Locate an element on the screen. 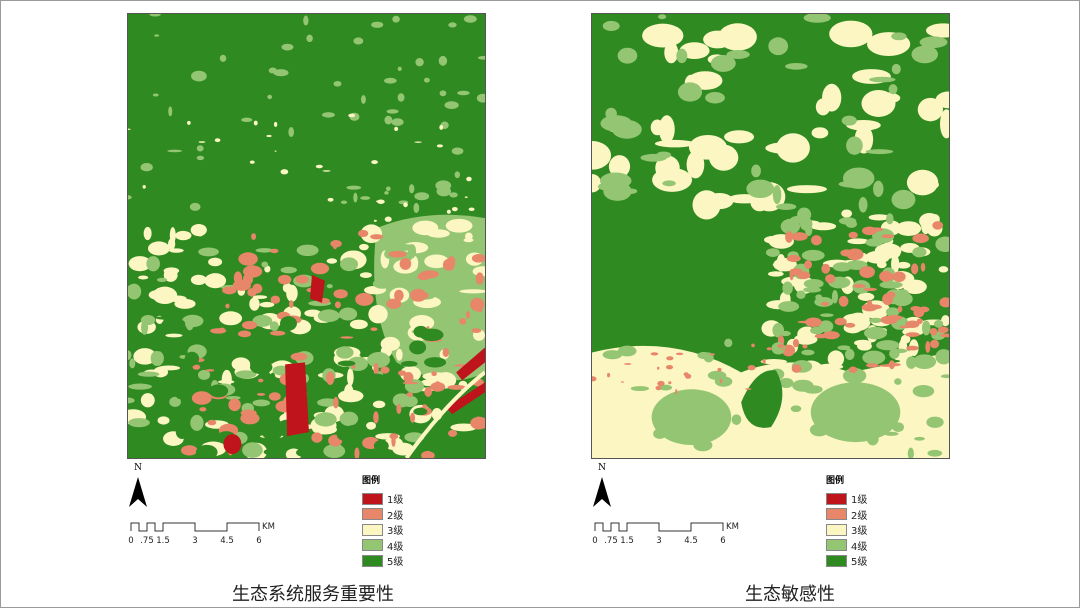 The height and width of the screenshot is (608, 1080). legend-label: 3级 is located at coordinates (395, 532).